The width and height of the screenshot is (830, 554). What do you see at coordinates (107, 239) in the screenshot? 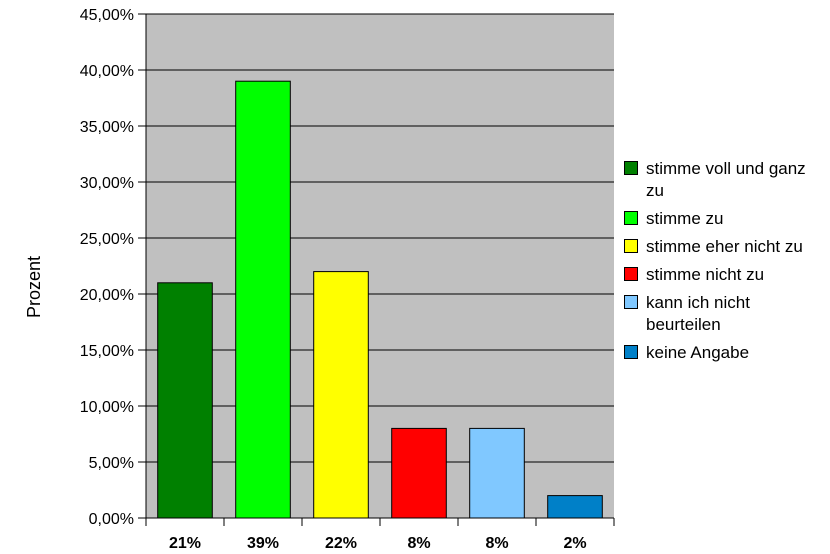
I see `y-tick-label: 25,00%` at bounding box center [107, 239].